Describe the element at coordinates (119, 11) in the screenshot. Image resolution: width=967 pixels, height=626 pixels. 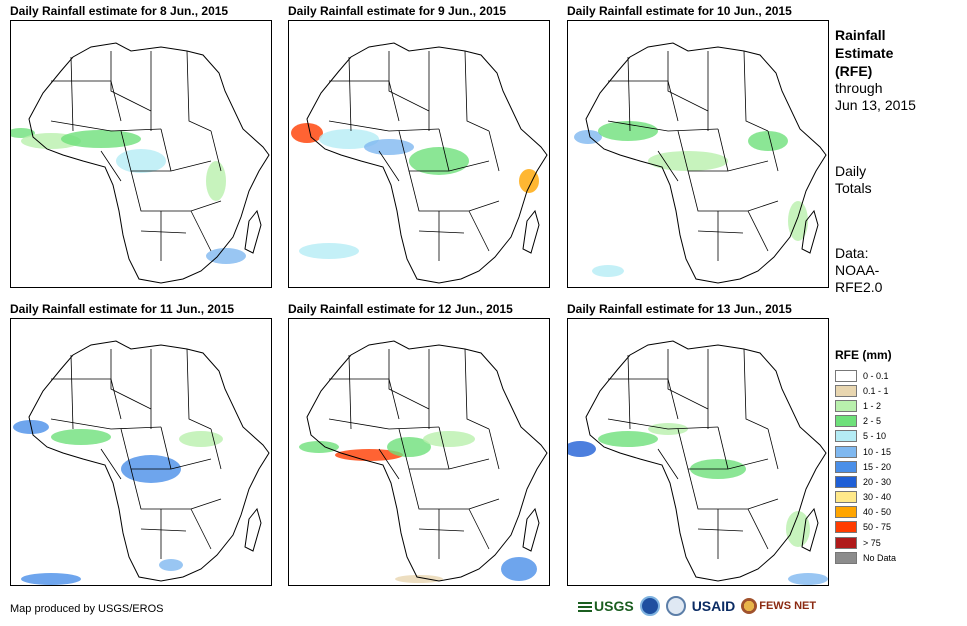
I see `panel-title: Daily Rainfall estimate for 8 Jun., 2015` at that location.